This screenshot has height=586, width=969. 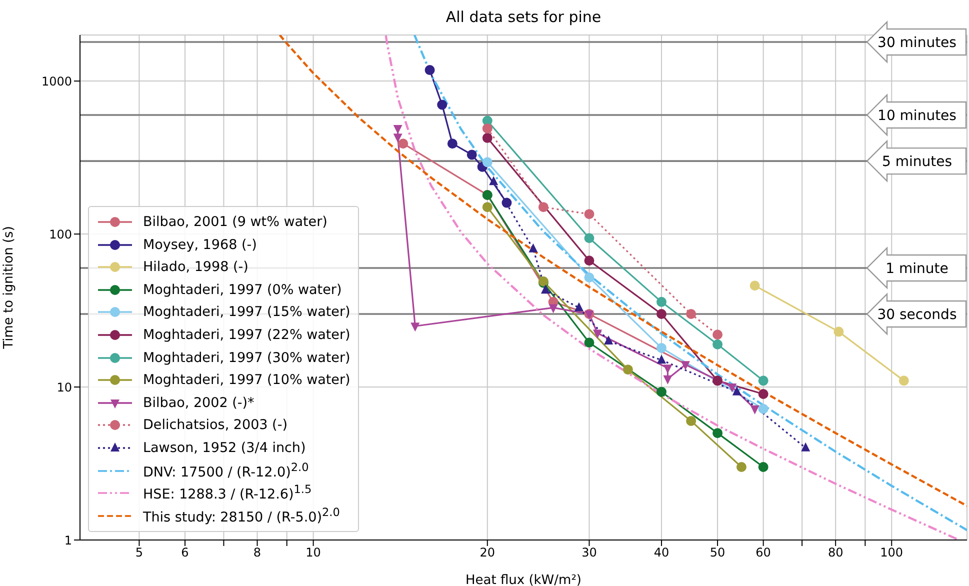 What do you see at coordinates (246, 334) in the screenshot?
I see `legend-label: Moghtaderi, 1997 (22% water)` at bounding box center [246, 334].